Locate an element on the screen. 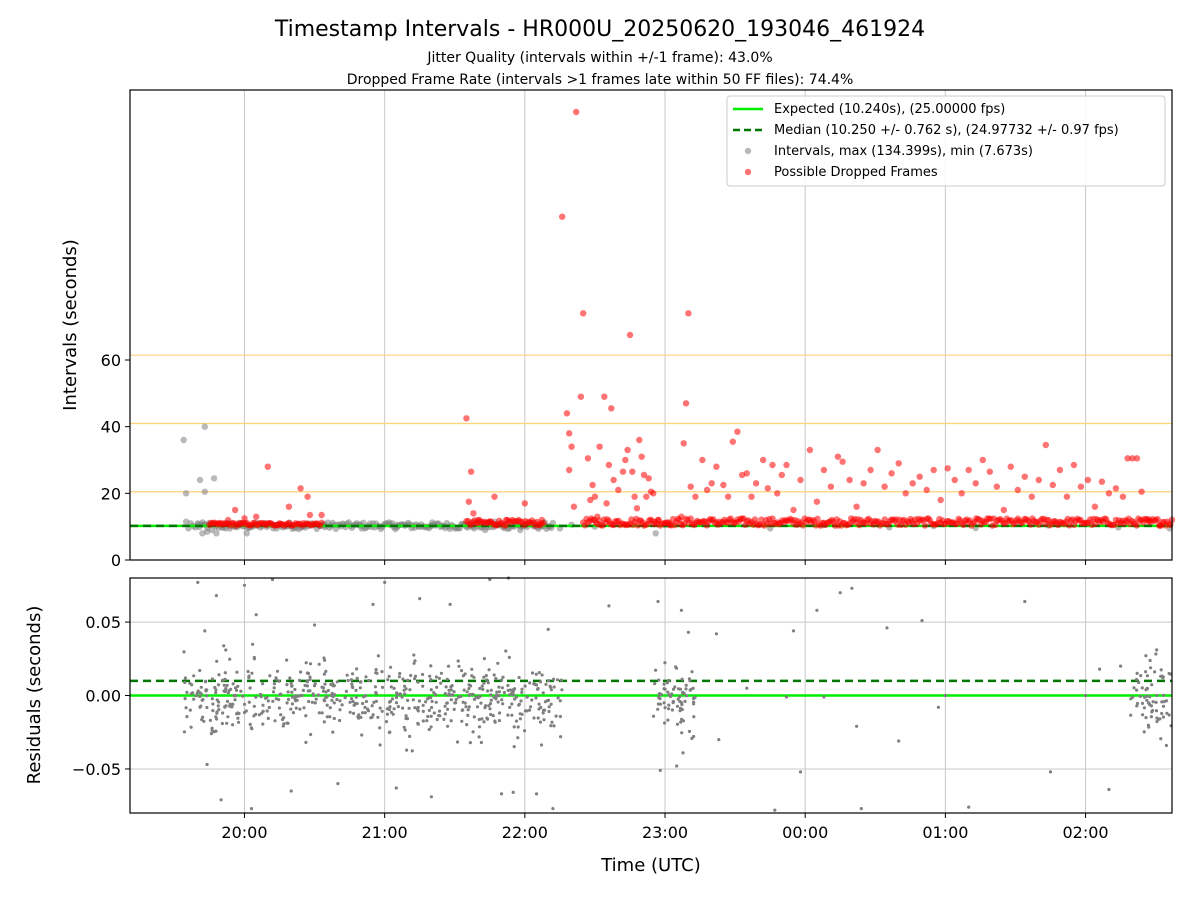  residuals-y-axis-label: Residuals (seconds) is located at coordinates (34, 695).